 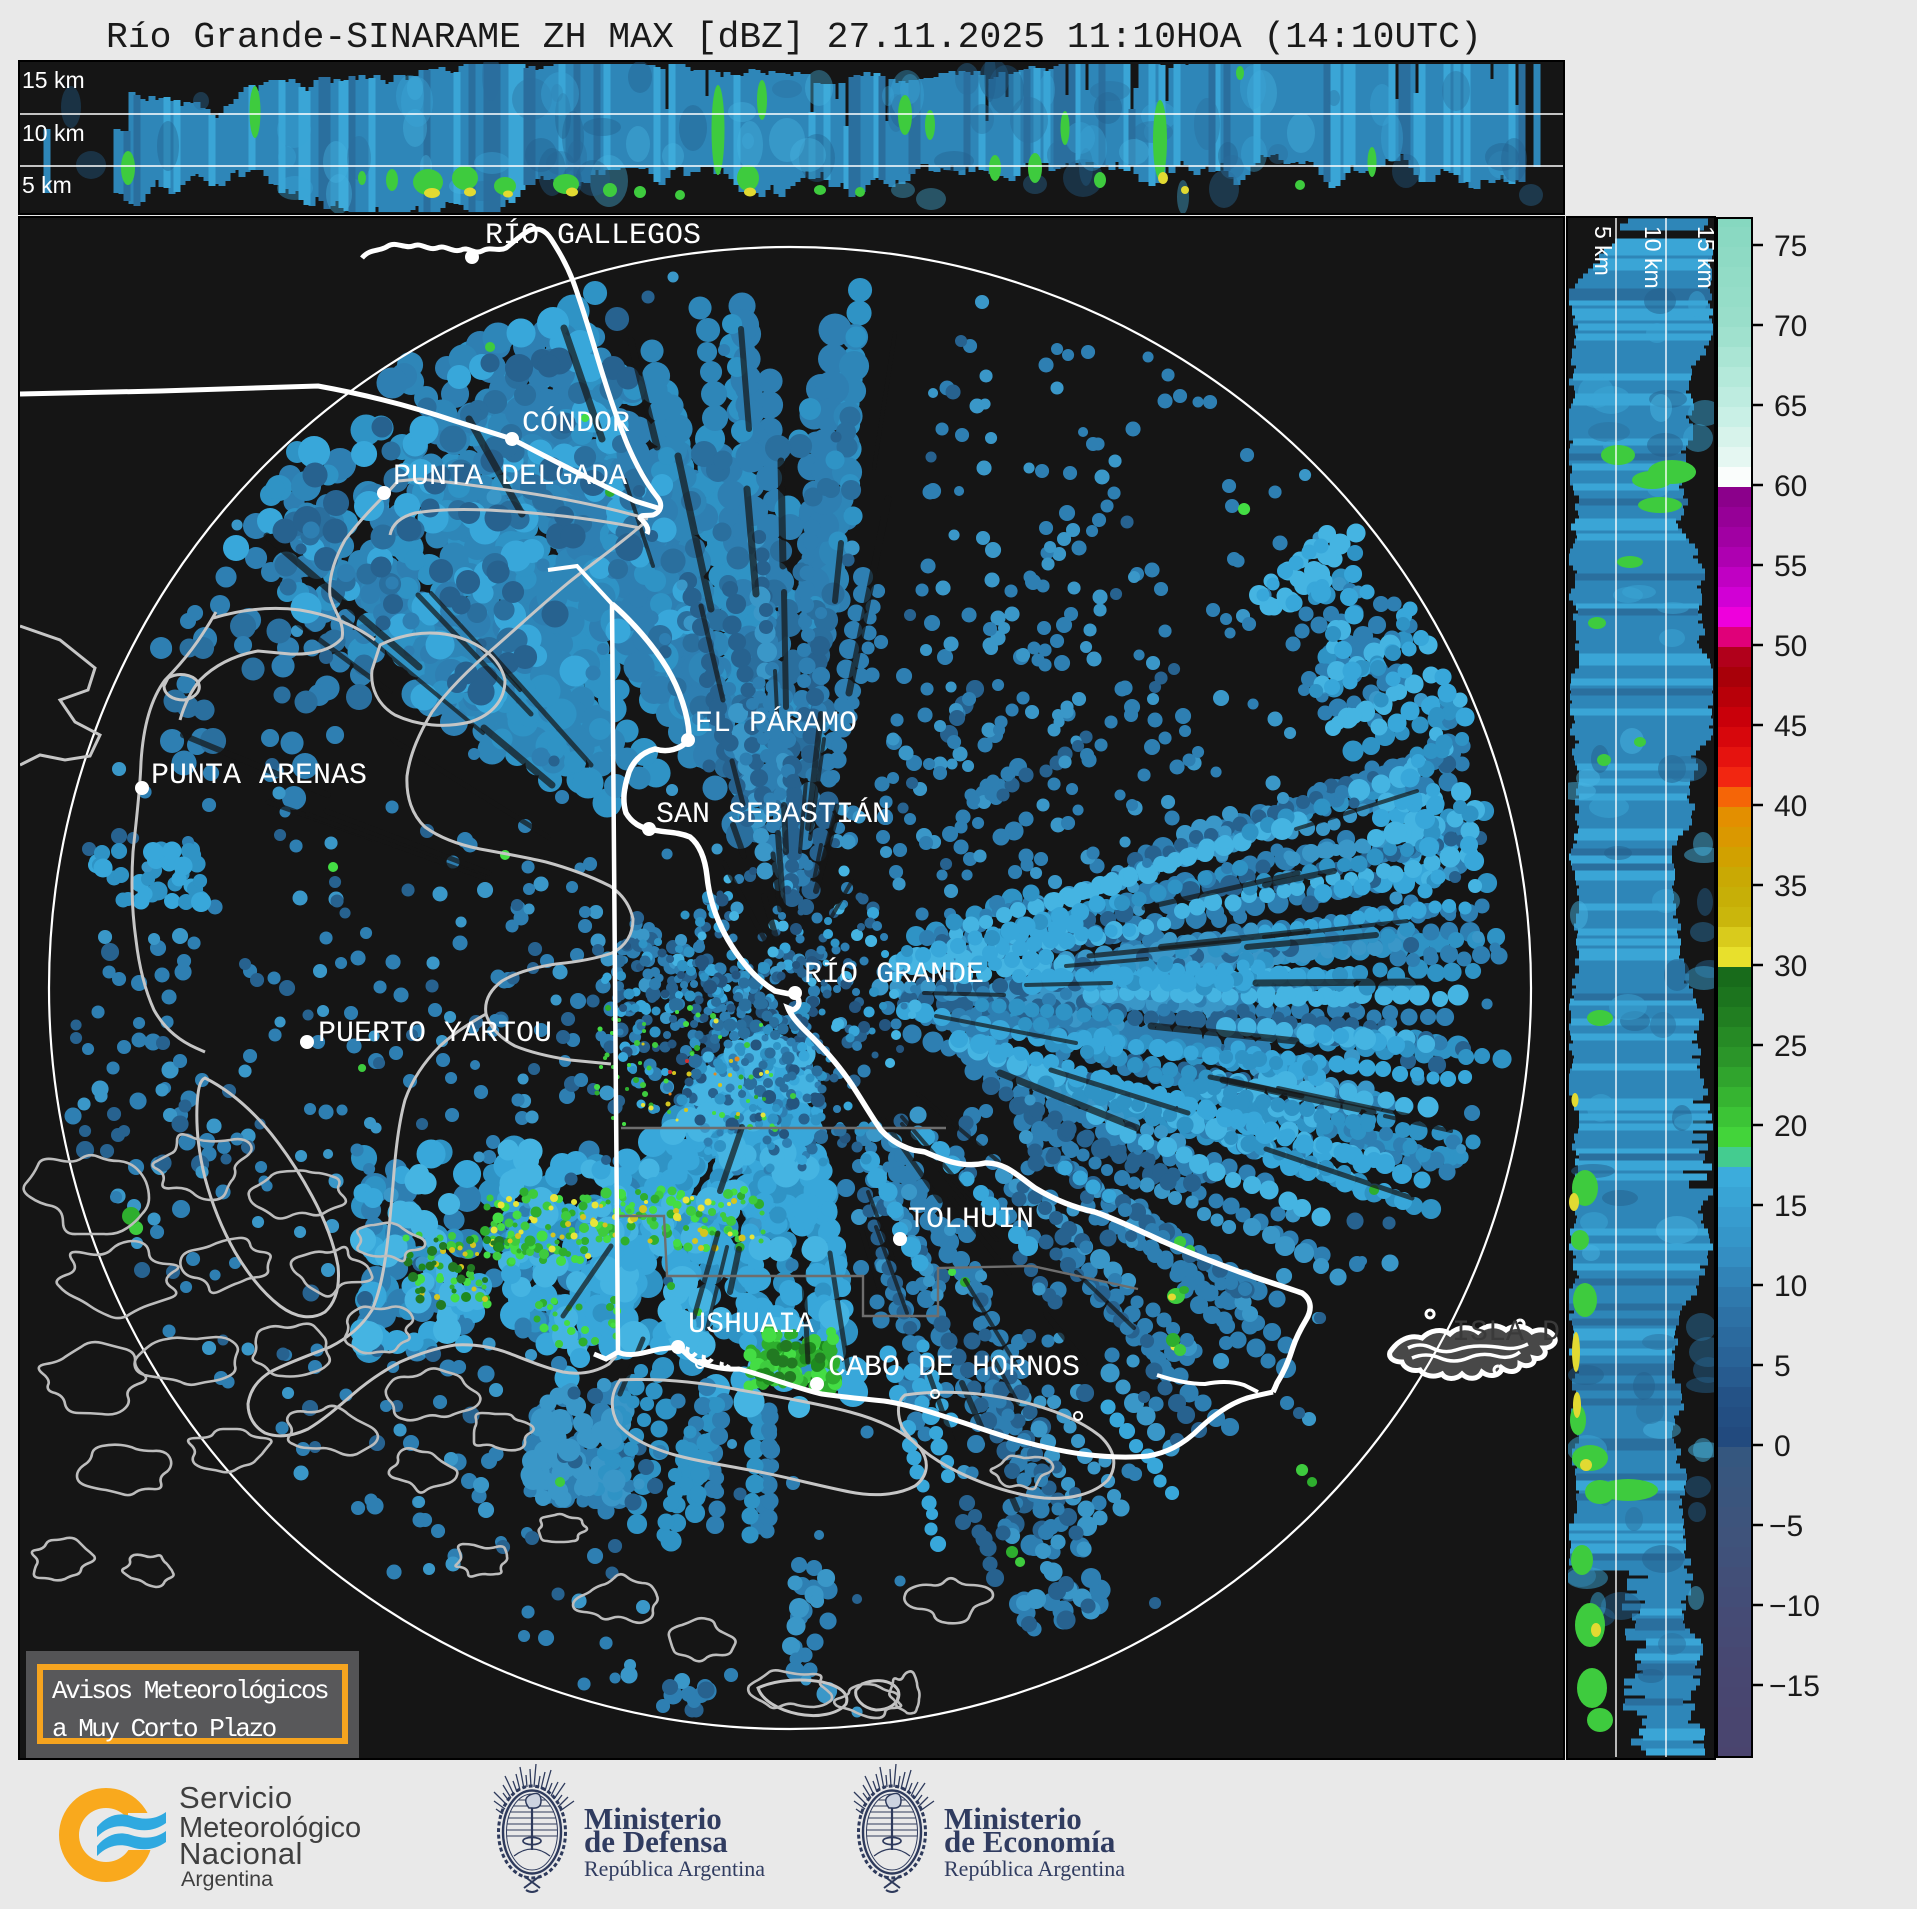 I want to click on svg-text: SAN SEBASTIÁN, so click(x=773, y=814).